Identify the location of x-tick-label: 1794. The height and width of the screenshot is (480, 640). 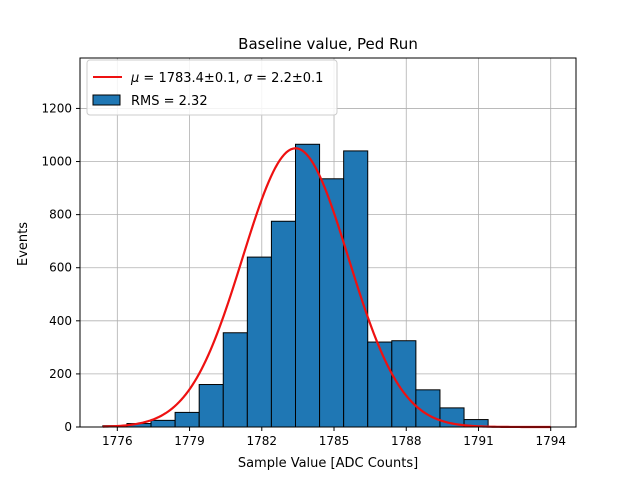
(550, 441).